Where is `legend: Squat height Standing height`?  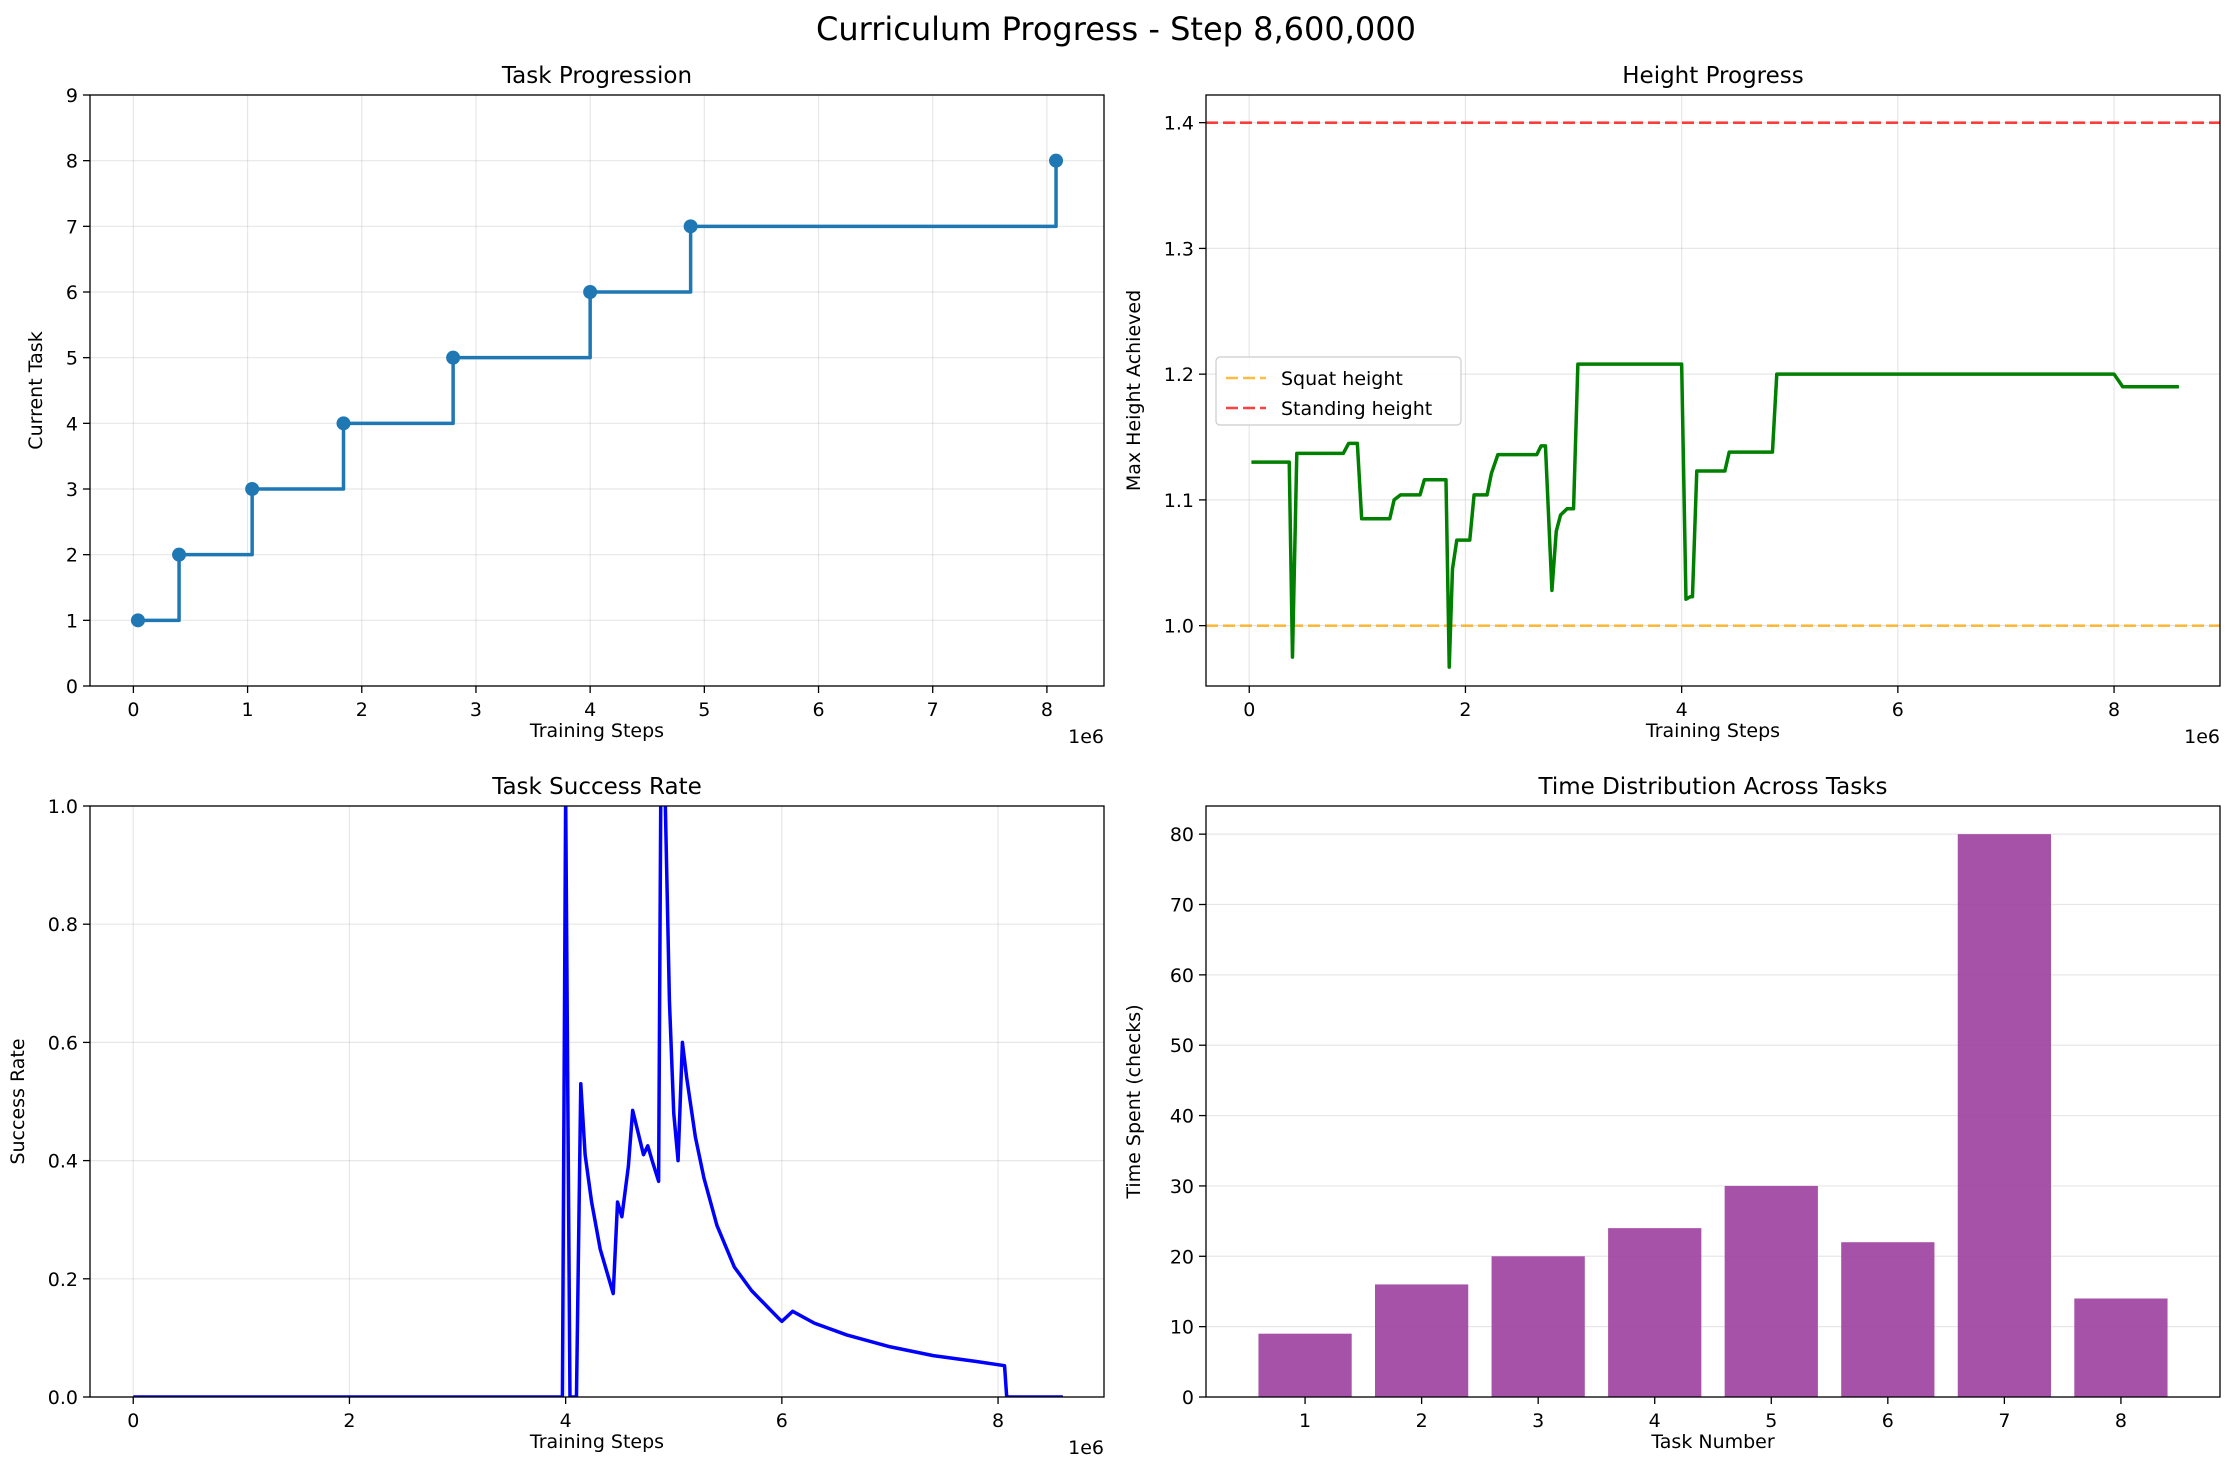
legend: Squat height Standing height is located at coordinates (1338, 391).